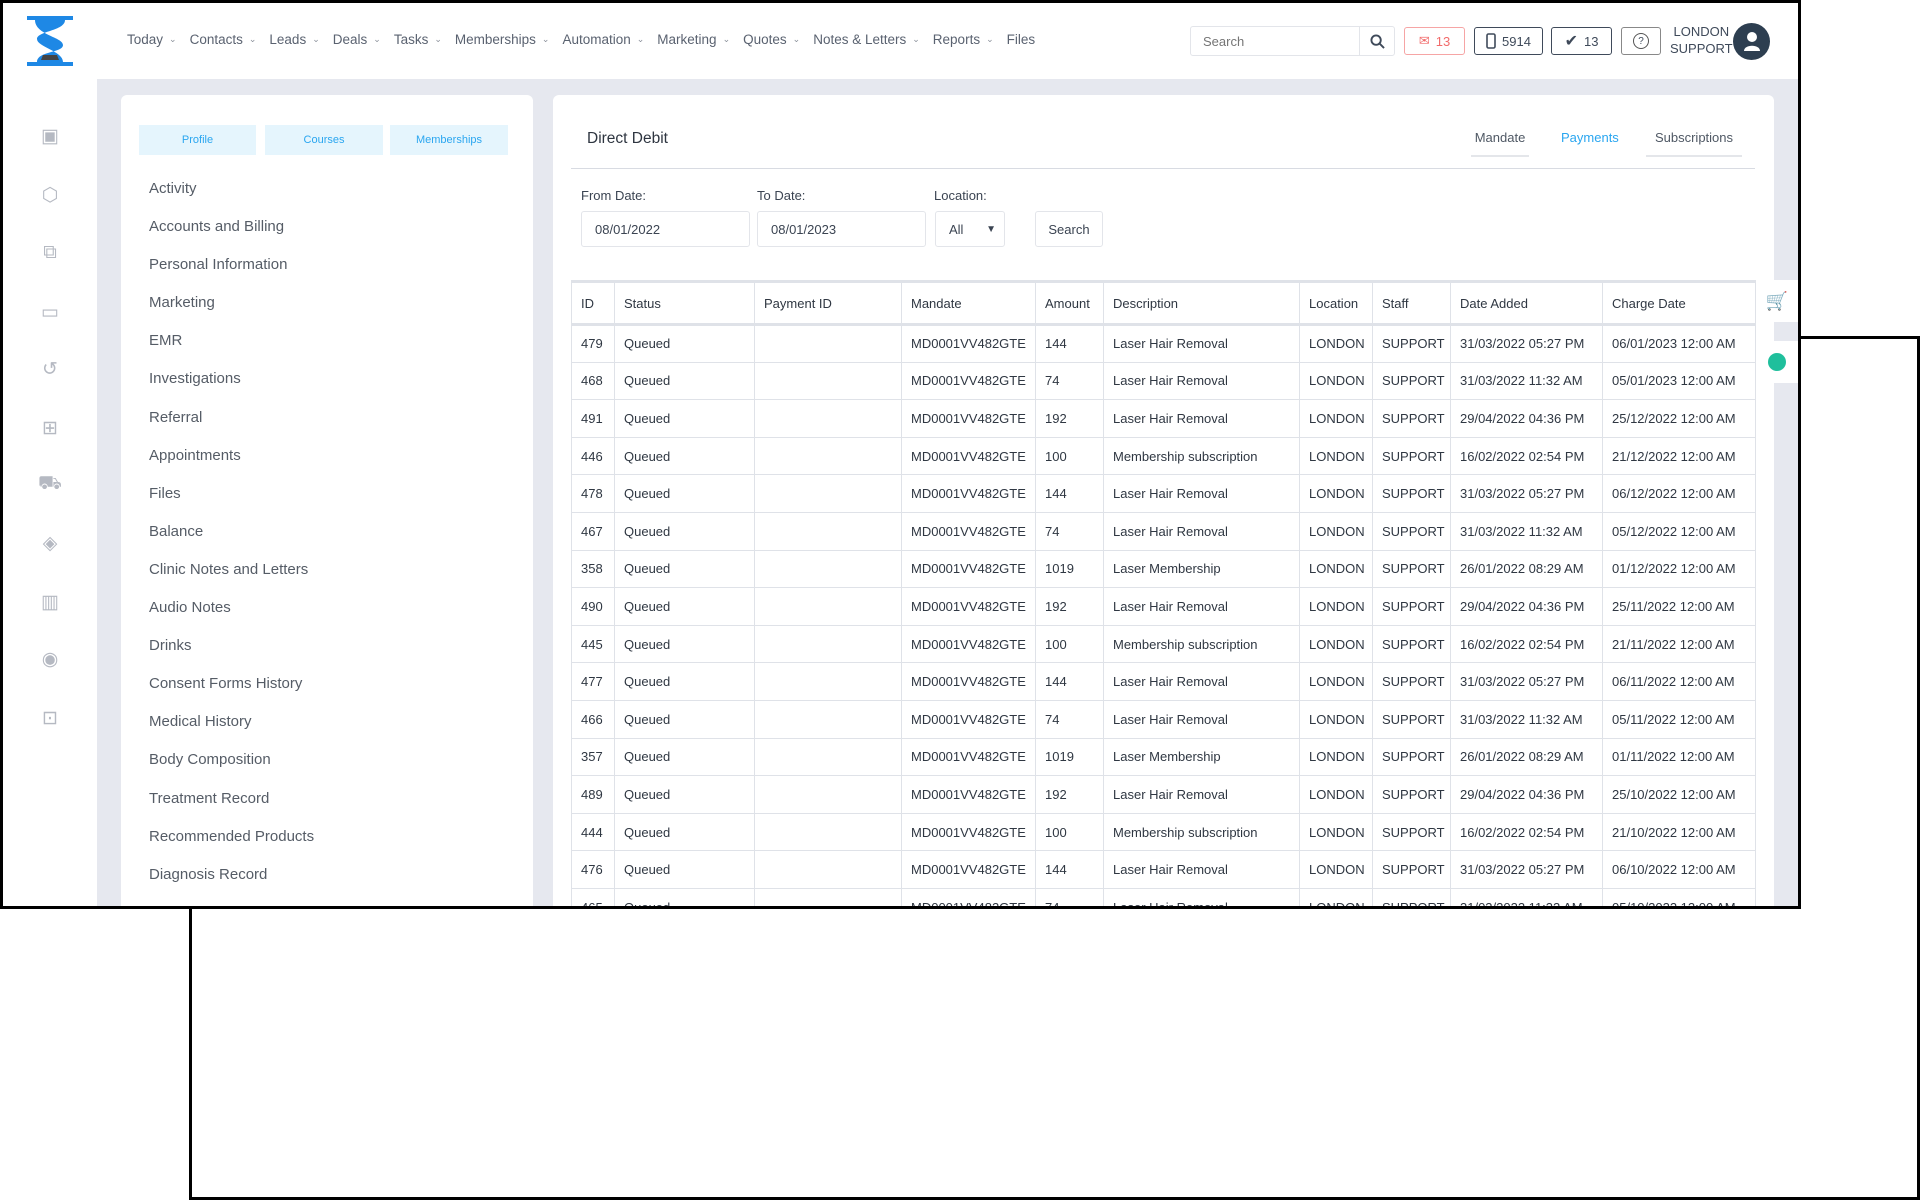  Describe the element at coordinates (1526, 531) in the screenshot. I see `table-cell: 31/03/2022 11:32 AM` at that location.